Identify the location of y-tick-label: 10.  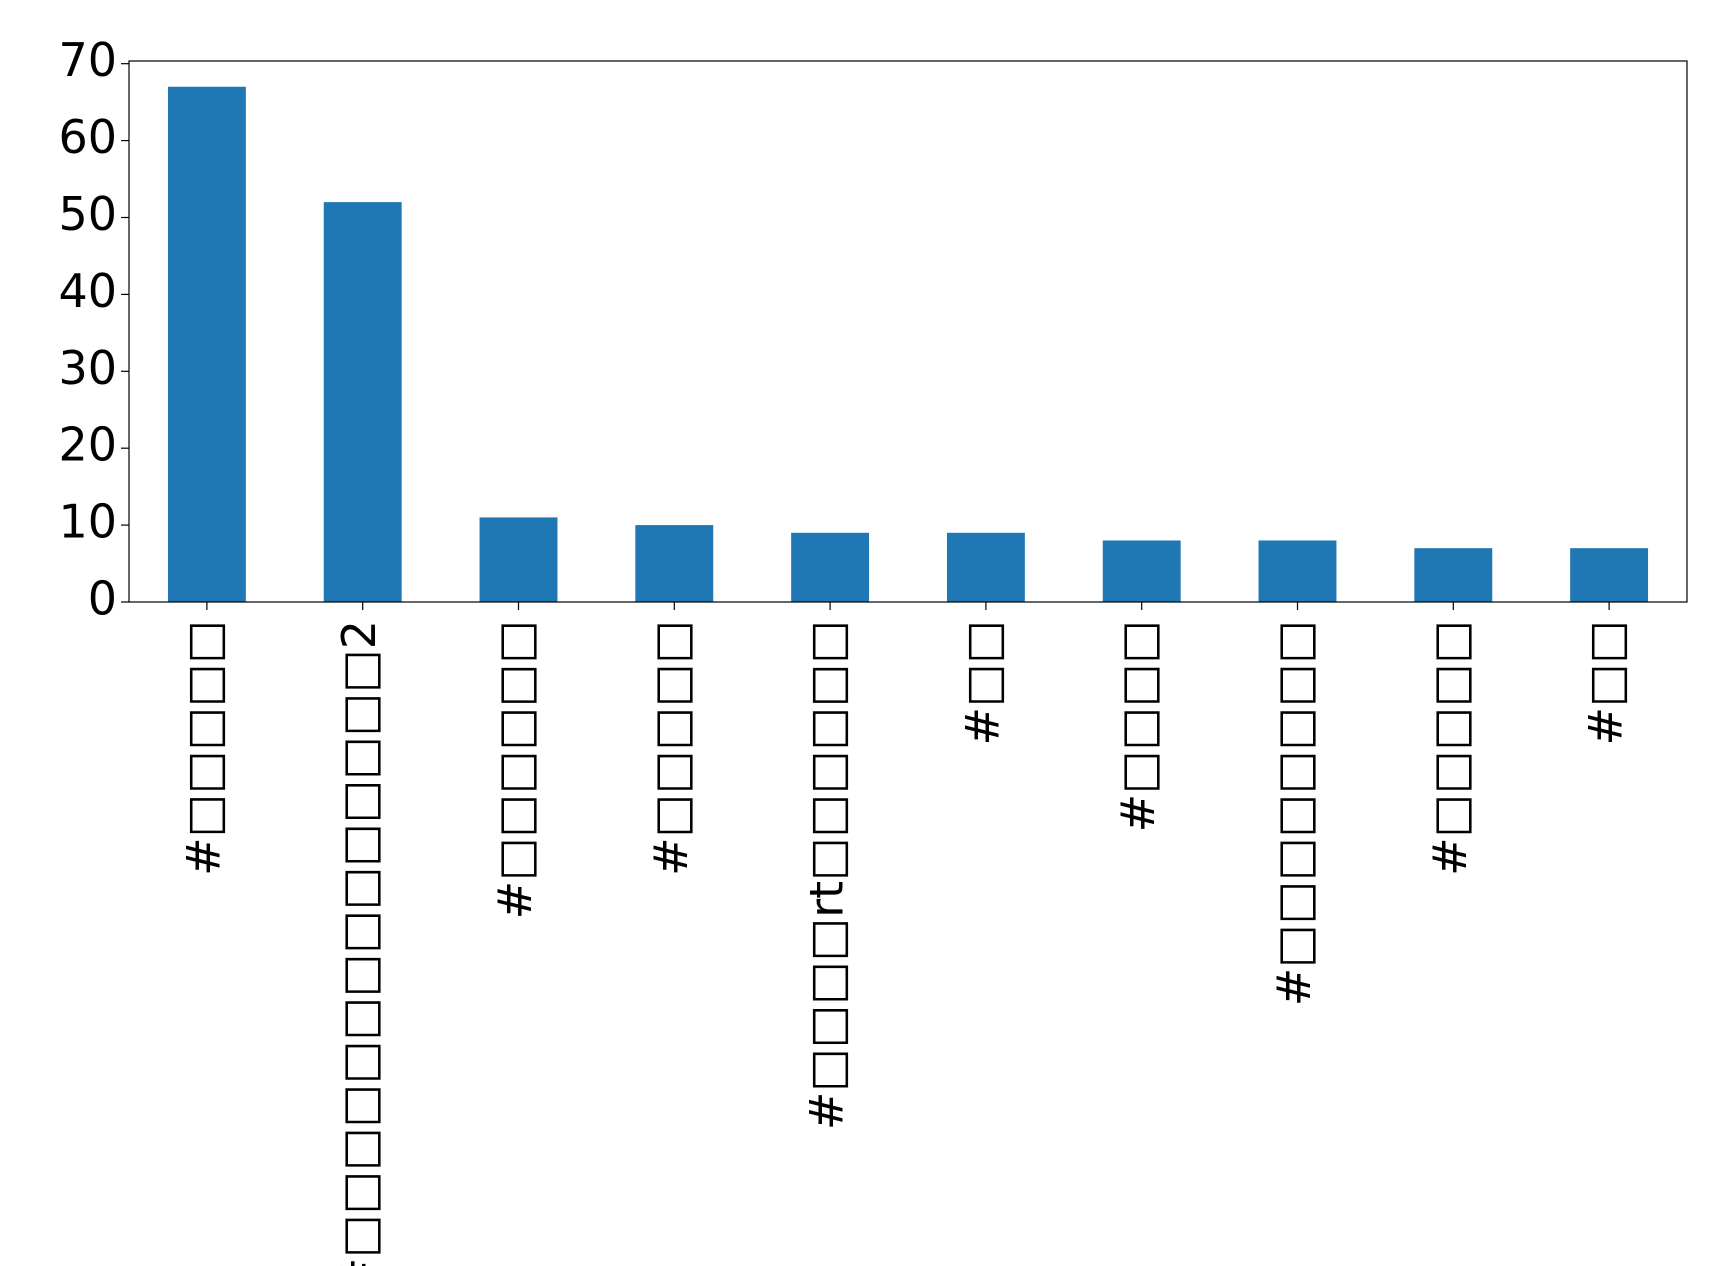
(87, 522).